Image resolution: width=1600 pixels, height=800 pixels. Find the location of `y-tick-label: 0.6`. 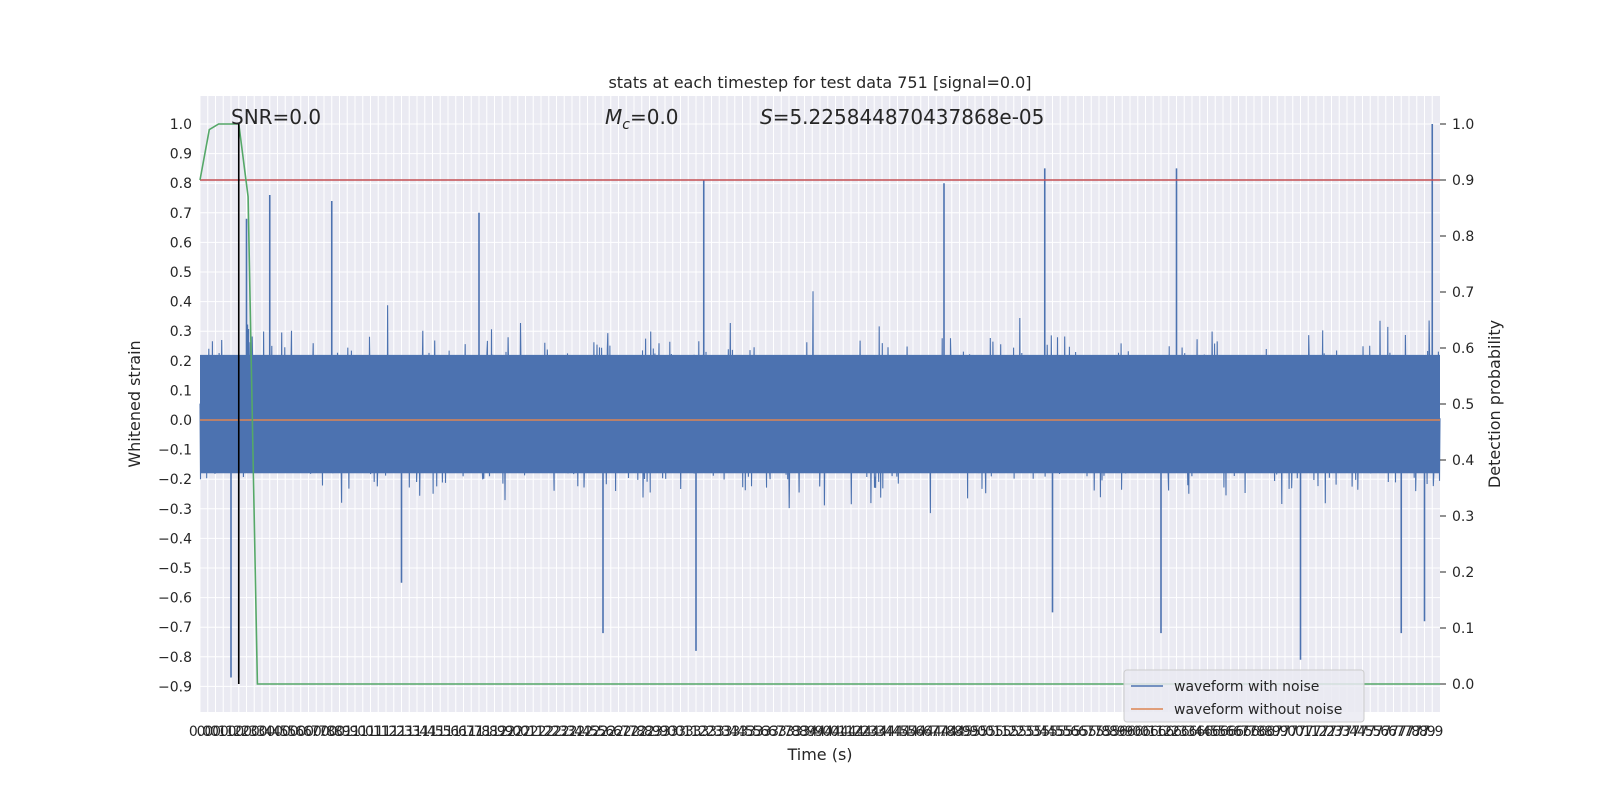

y-tick-label: 0.6 is located at coordinates (181, 243).